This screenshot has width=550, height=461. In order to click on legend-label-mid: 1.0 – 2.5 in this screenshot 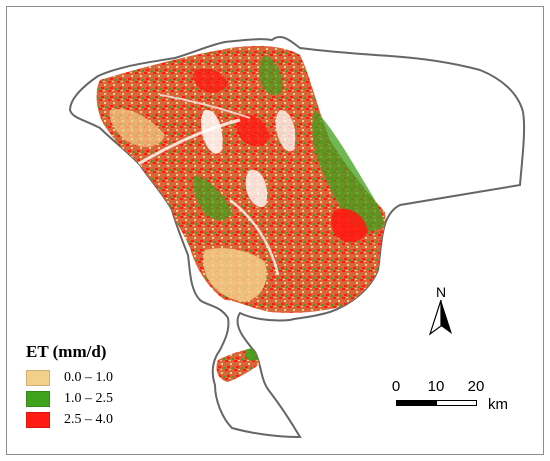, I will do `click(88, 398)`.